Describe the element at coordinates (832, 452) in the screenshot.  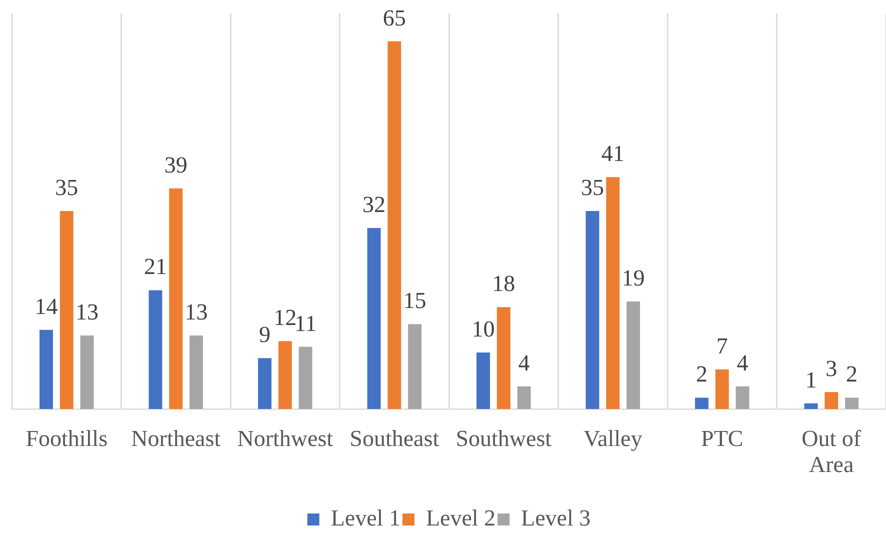
I see `x-tick-label: Out of Area` at that location.